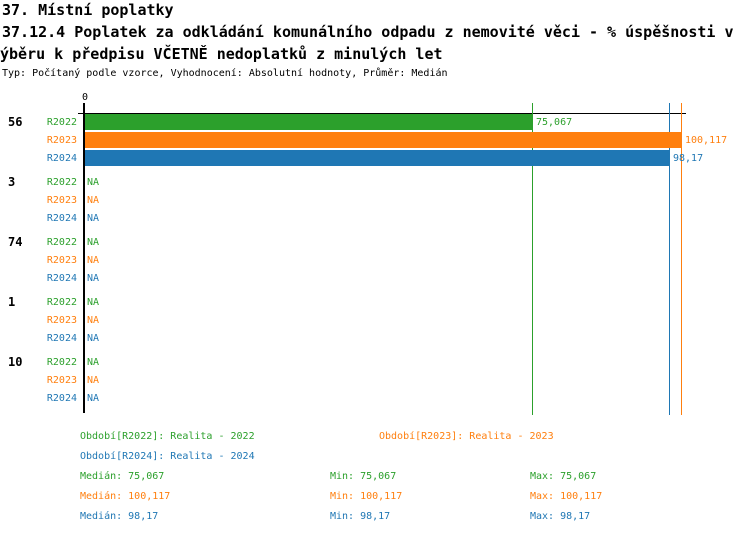 This screenshot has width=750, height=534. What do you see at coordinates (119, 516) in the screenshot?
I see `stat-median-r2024: Medián: 98,17` at bounding box center [119, 516].